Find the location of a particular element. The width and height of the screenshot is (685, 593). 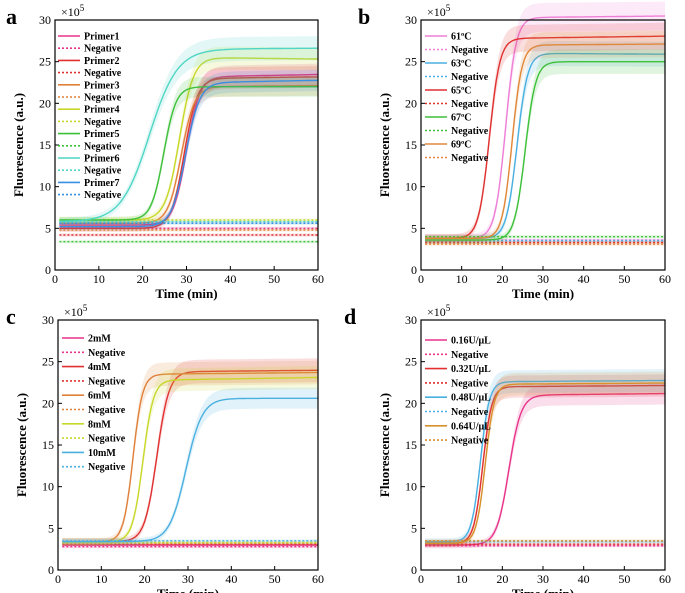

legend-label: 67ºC is located at coordinates (461, 118).